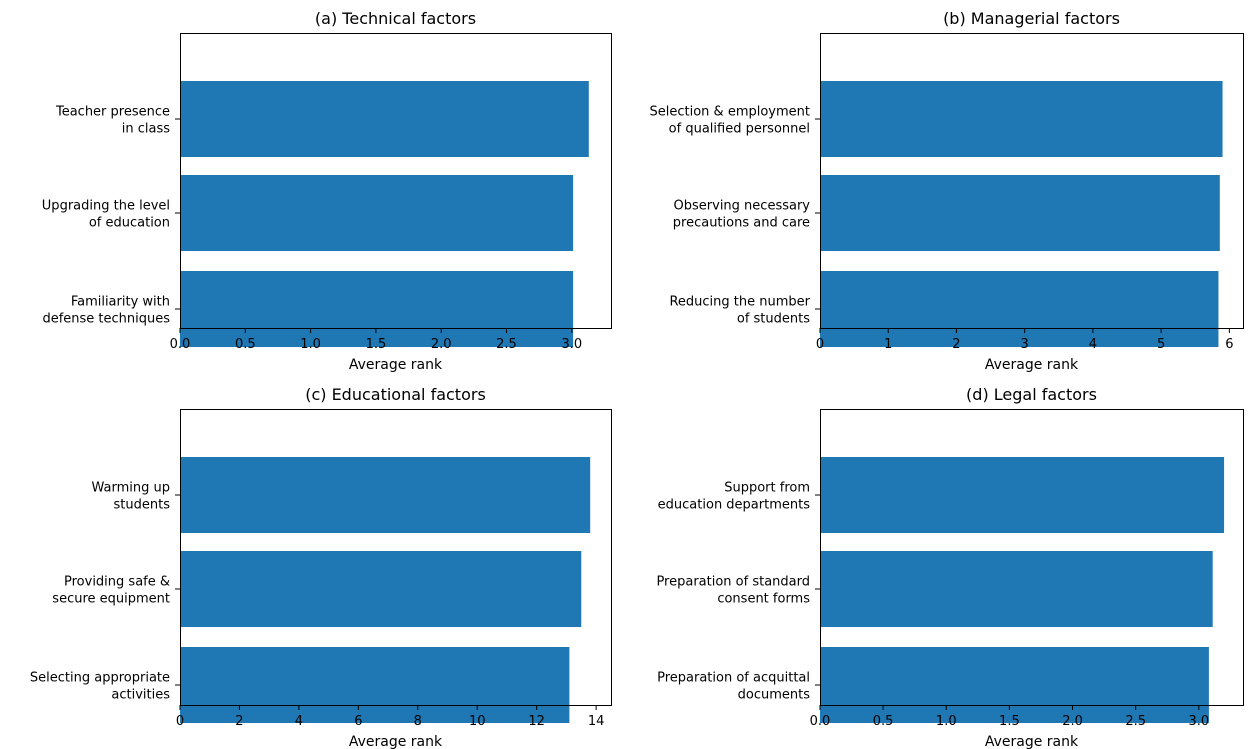 Image resolution: width=1250 pixels, height=749 pixels. What do you see at coordinates (111, 591) in the screenshot?
I see `y-tick-label: Providing safe & secure equipment` at bounding box center [111, 591].